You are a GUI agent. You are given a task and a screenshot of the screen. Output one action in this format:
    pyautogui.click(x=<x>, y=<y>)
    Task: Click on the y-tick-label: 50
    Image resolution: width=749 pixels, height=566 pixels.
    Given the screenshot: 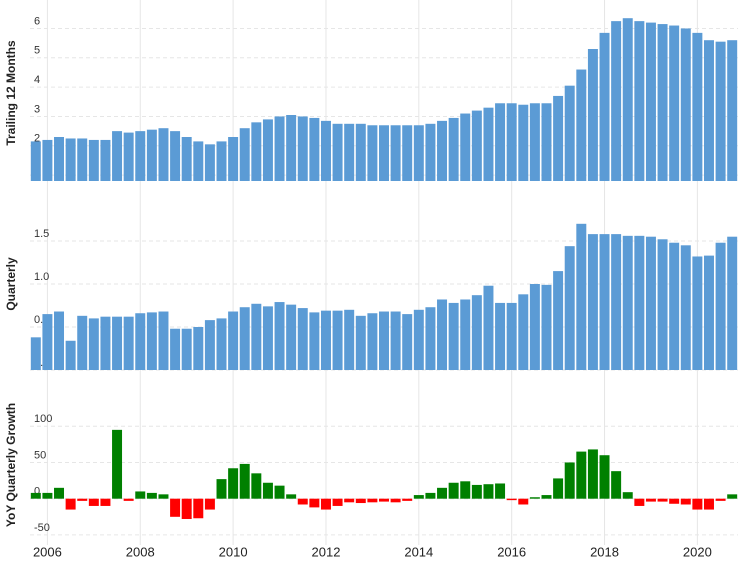 What is the action you would take?
    pyautogui.click(x=40, y=455)
    